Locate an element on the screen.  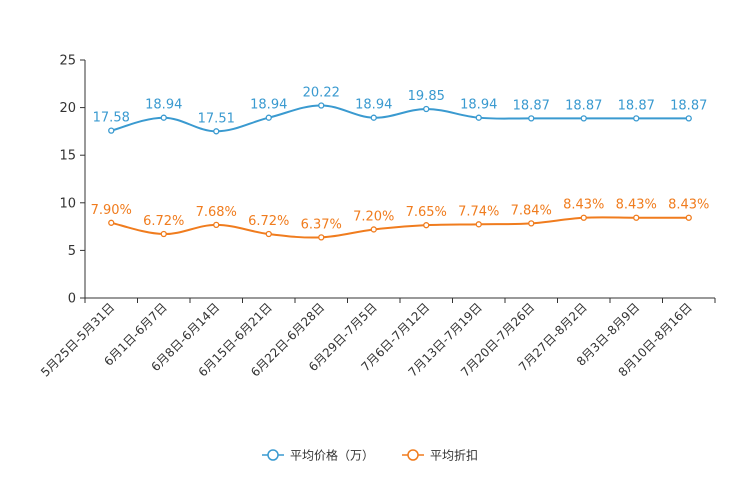
data-label: 6.37% is located at coordinates (321, 224).